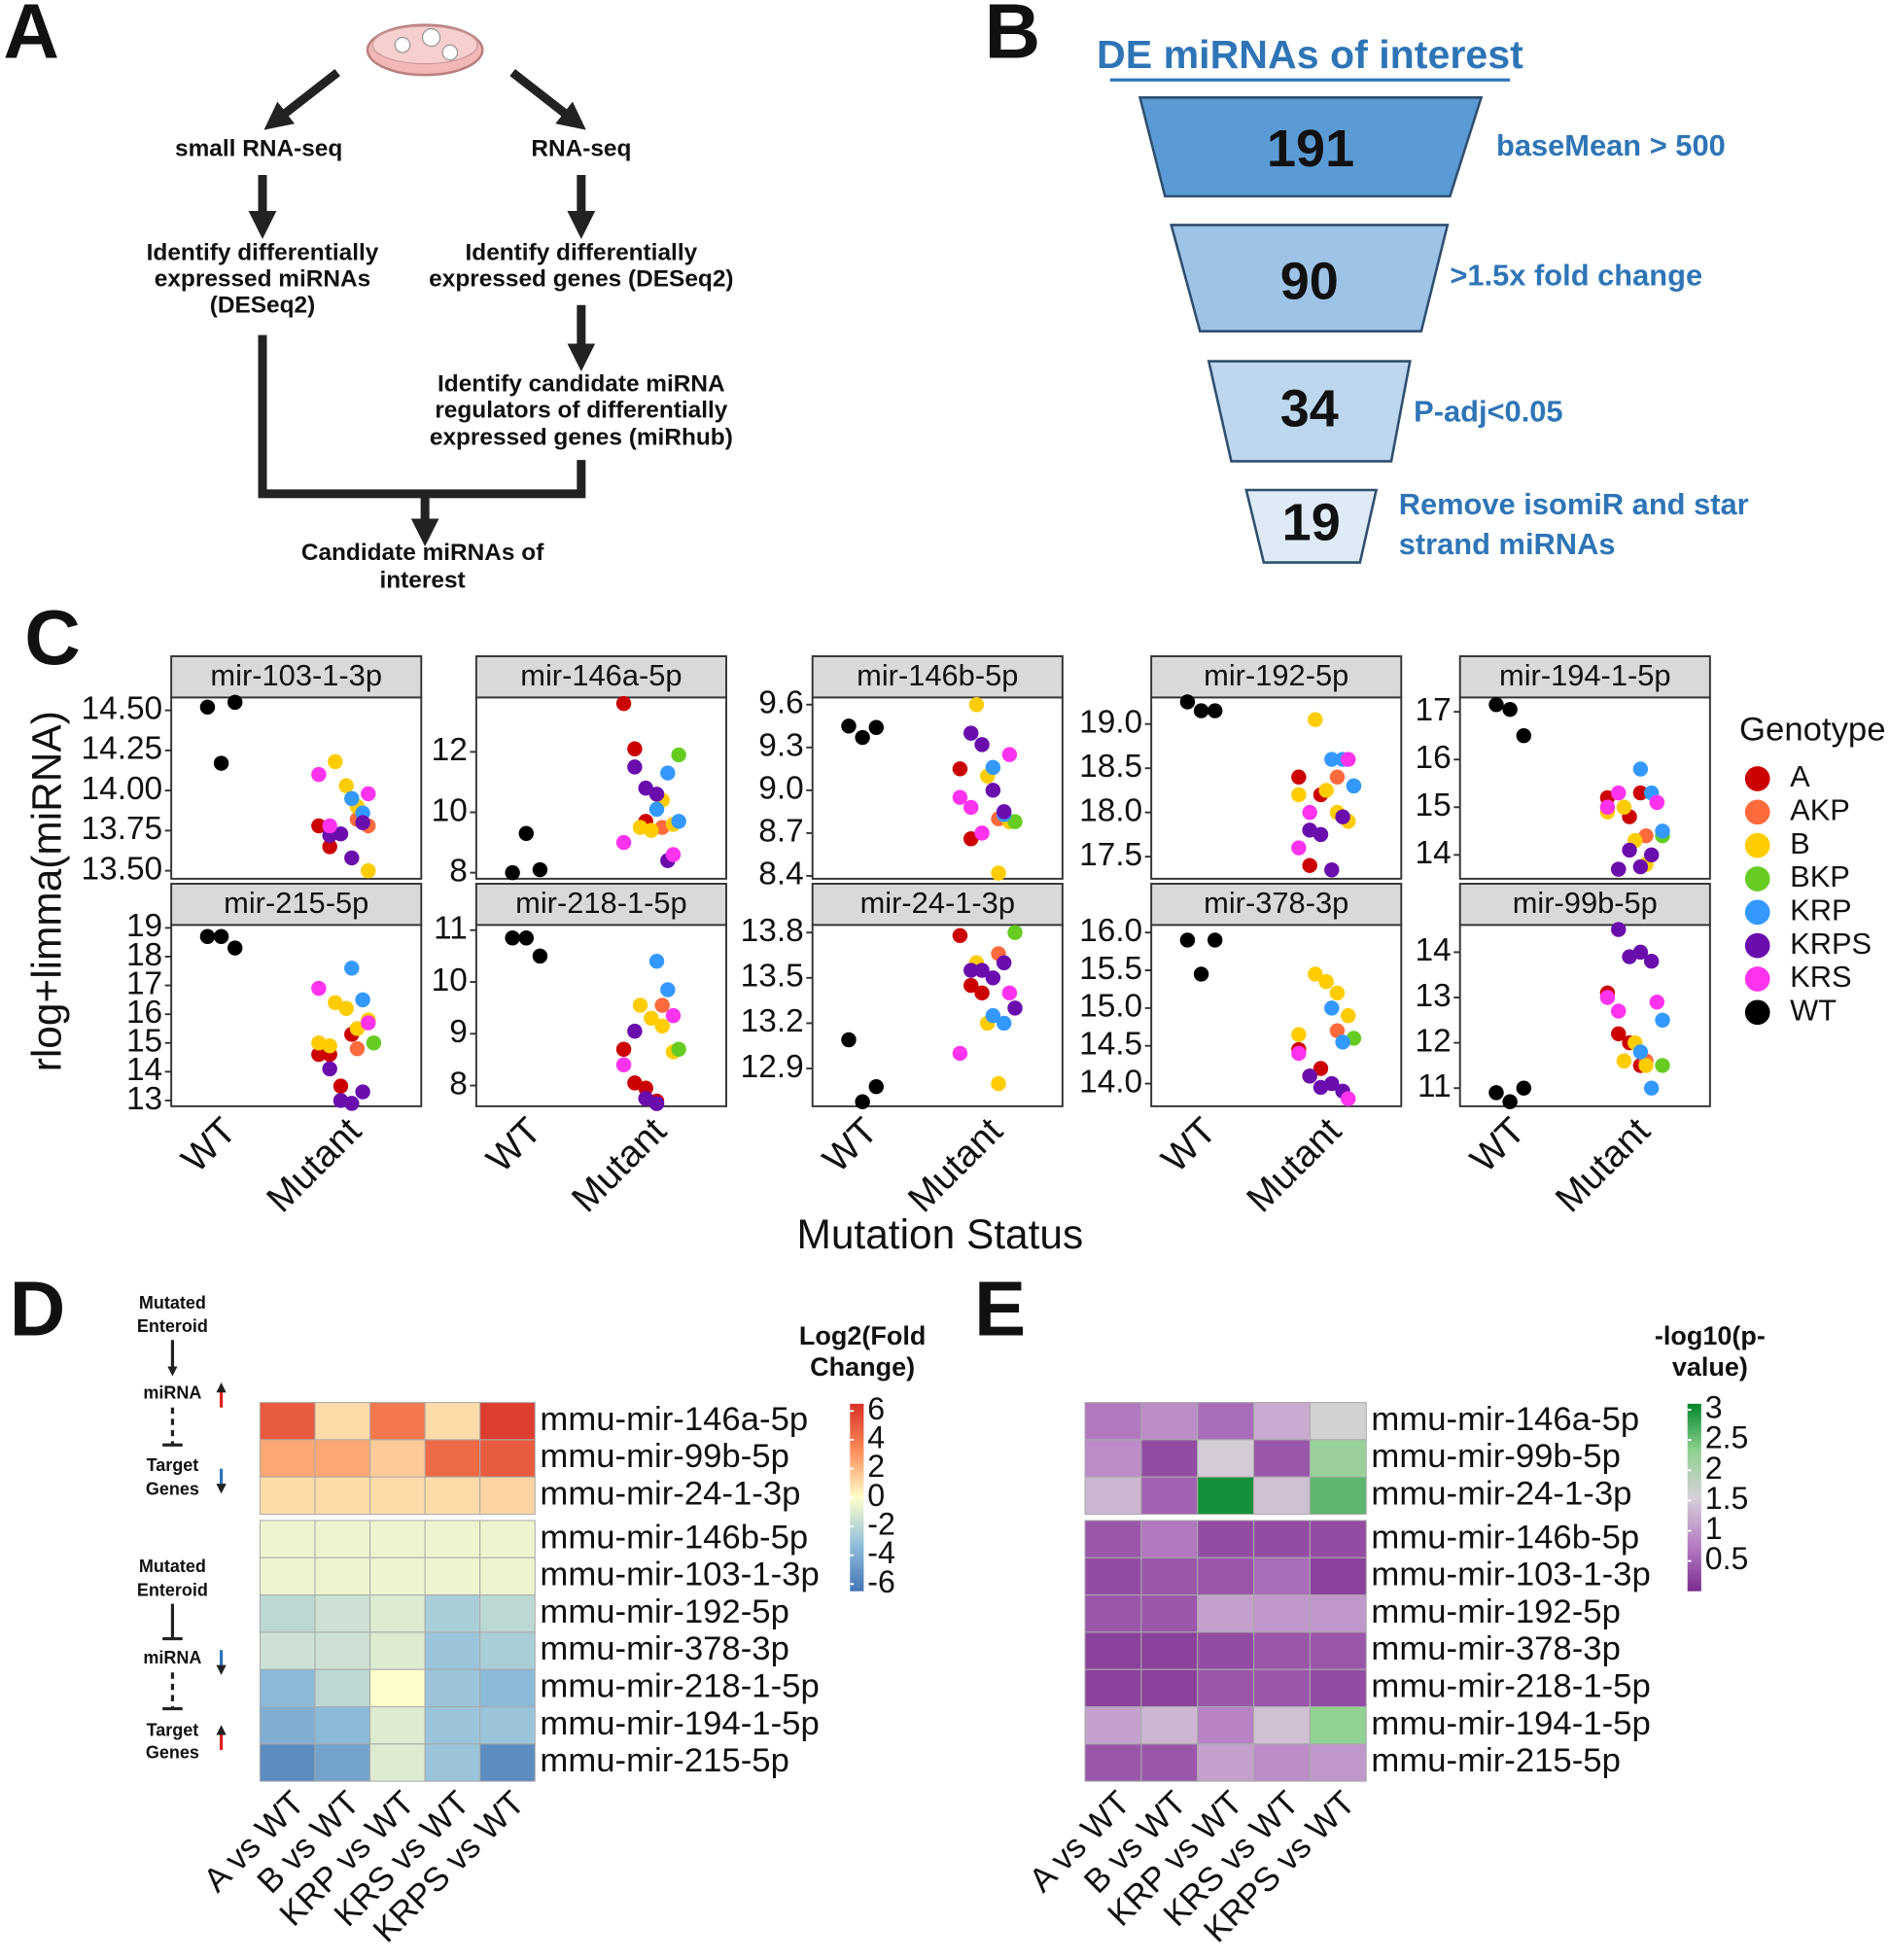 The height and width of the screenshot is (1960, 1890). What do you see at coordinates (194, 1545) in the screenshot?
I see `regulation-graphics` at bounding box center [194, 1545].